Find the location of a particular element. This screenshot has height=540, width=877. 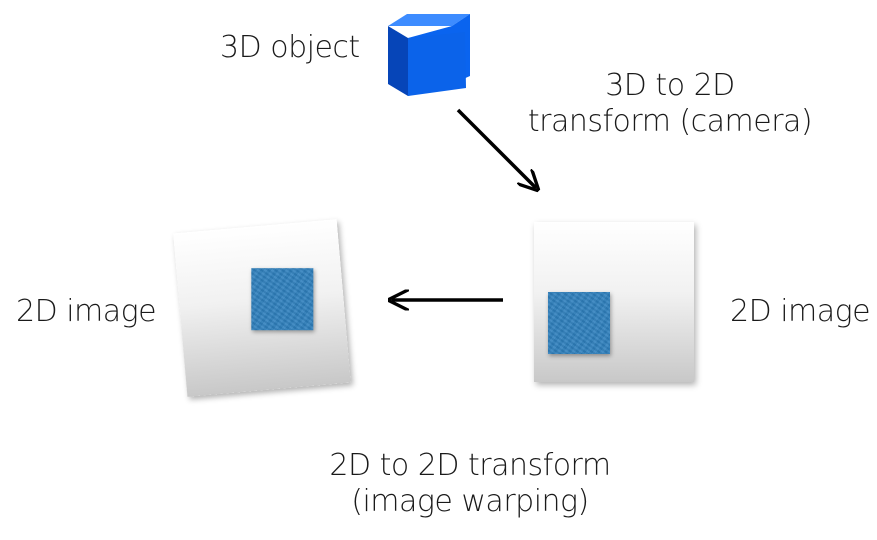

cube-icon is located at coordinates (429, 55).